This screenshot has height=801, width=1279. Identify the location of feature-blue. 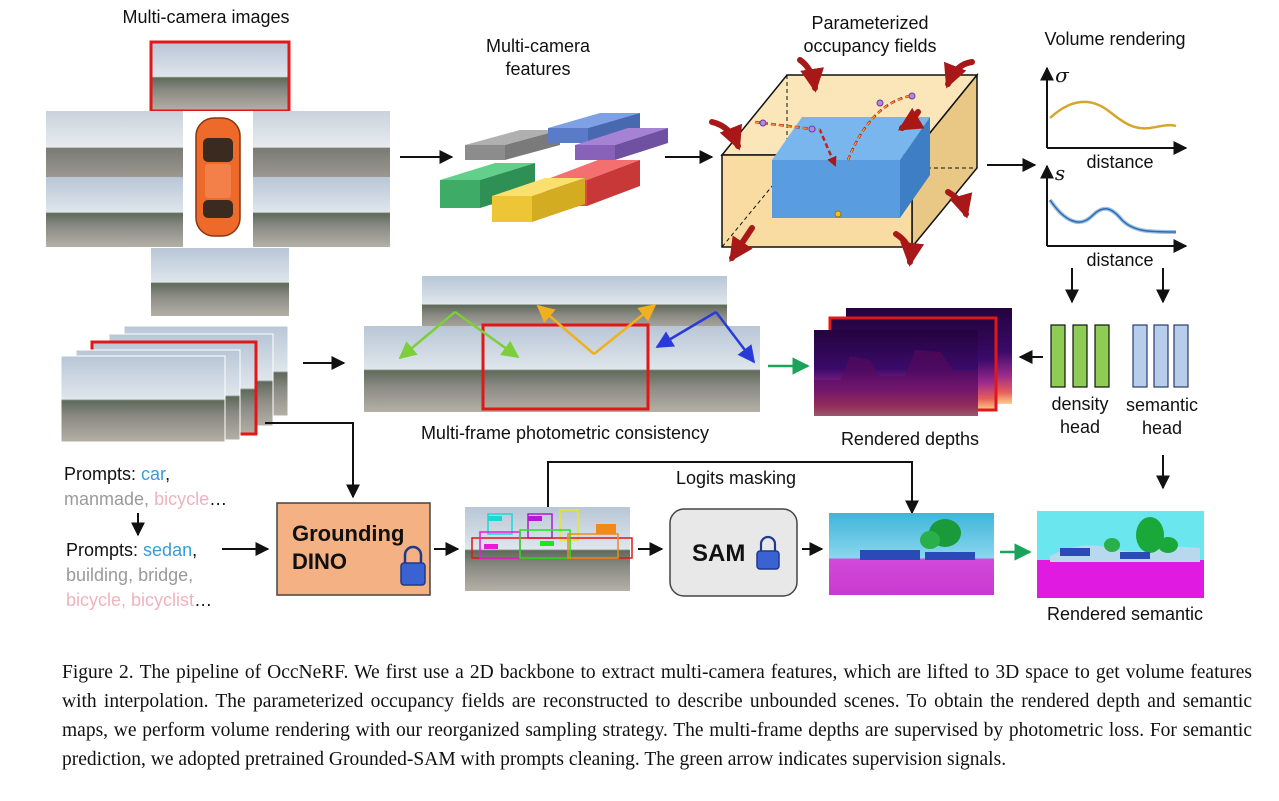
(594, 128).